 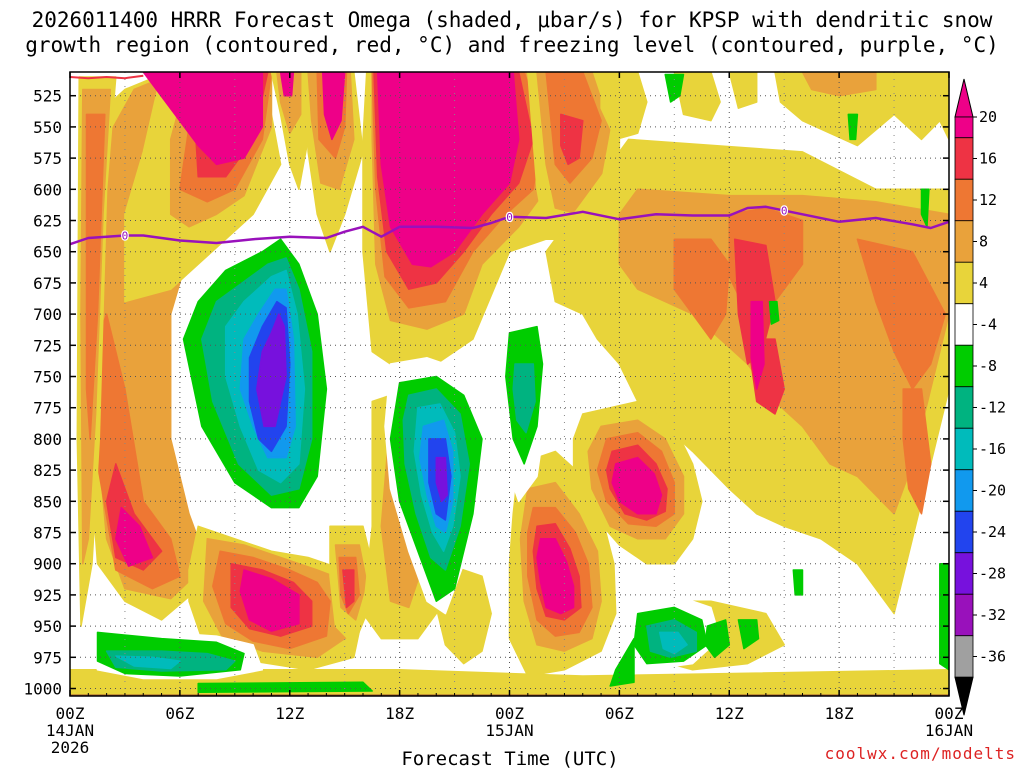 What do you see at coordinates (509, 730) in the screenshot?
I see `x-tick-date-label: 15JAN` at bounding box center [509, 730].